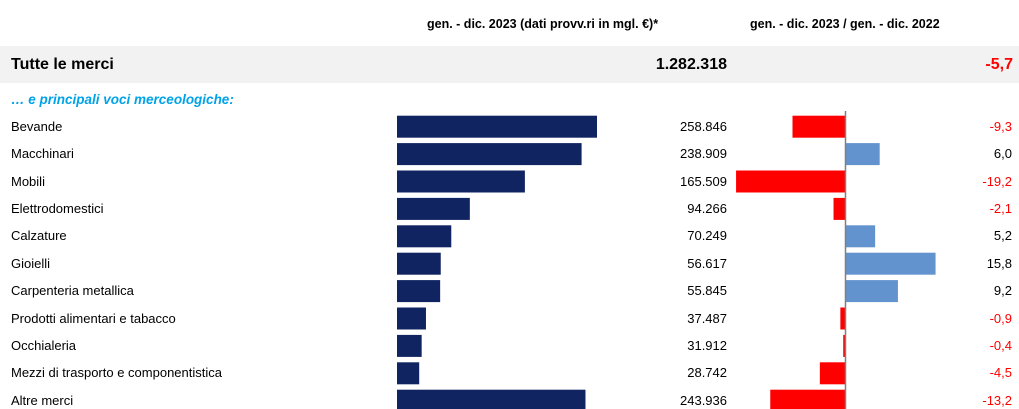 The height and width of the screenshot is (409, 1019). I want to click on total-value: 1.282.318, so click(691, 64).